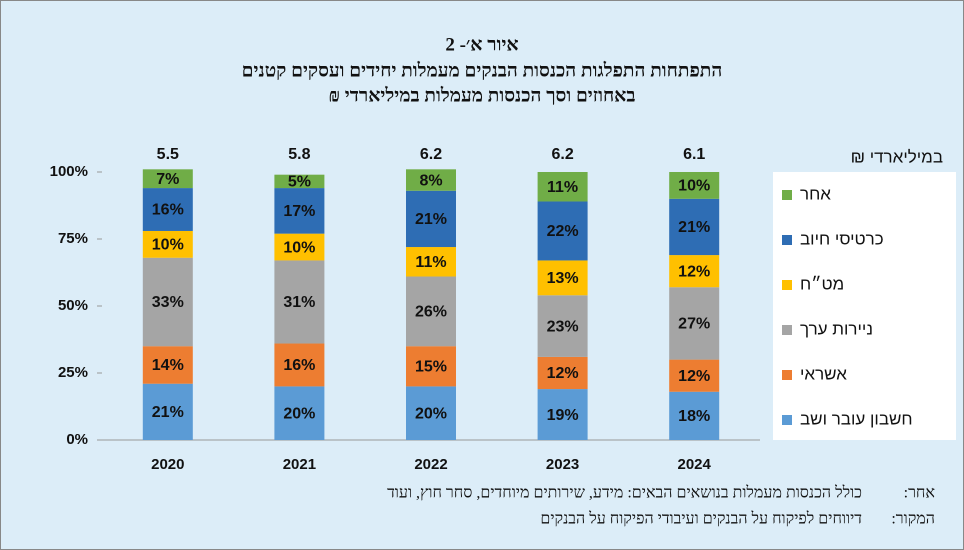 Image resolution: width=964 pixels, height=550 pixels. Describe the element at coordinates (481, 44) in the screenshot. I see `chart-title: איור א׳- 2` at that location.